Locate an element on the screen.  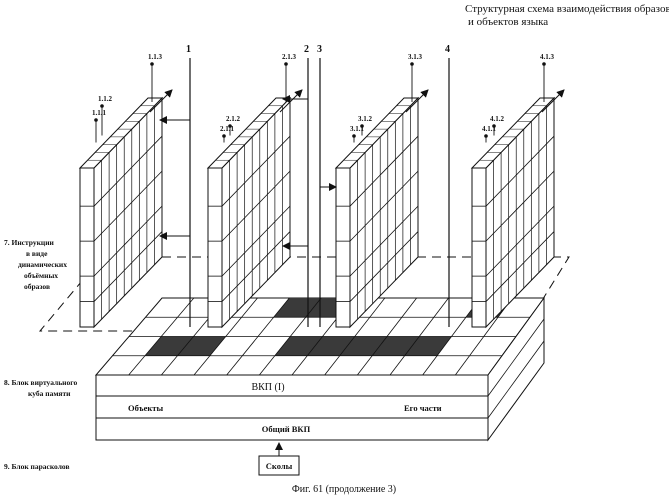
panel-2: 2.1.3 2.1.2 2.1.1 is located at coordinates (252, 190).